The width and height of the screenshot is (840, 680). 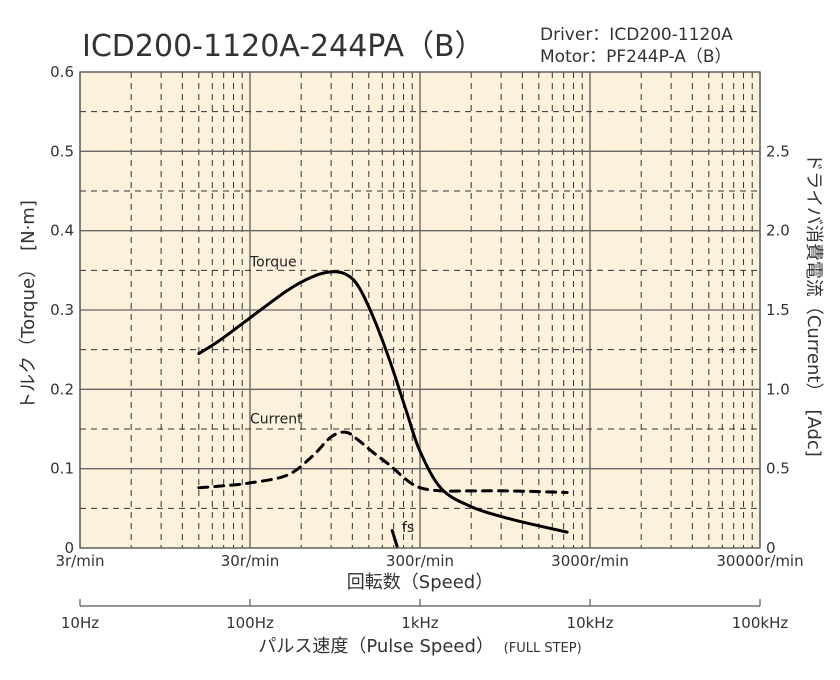 What do you see at coordinates (62, 389) in the screenshot?
I see `y-tick-label: 0.2` at bounding box center [62, 389].